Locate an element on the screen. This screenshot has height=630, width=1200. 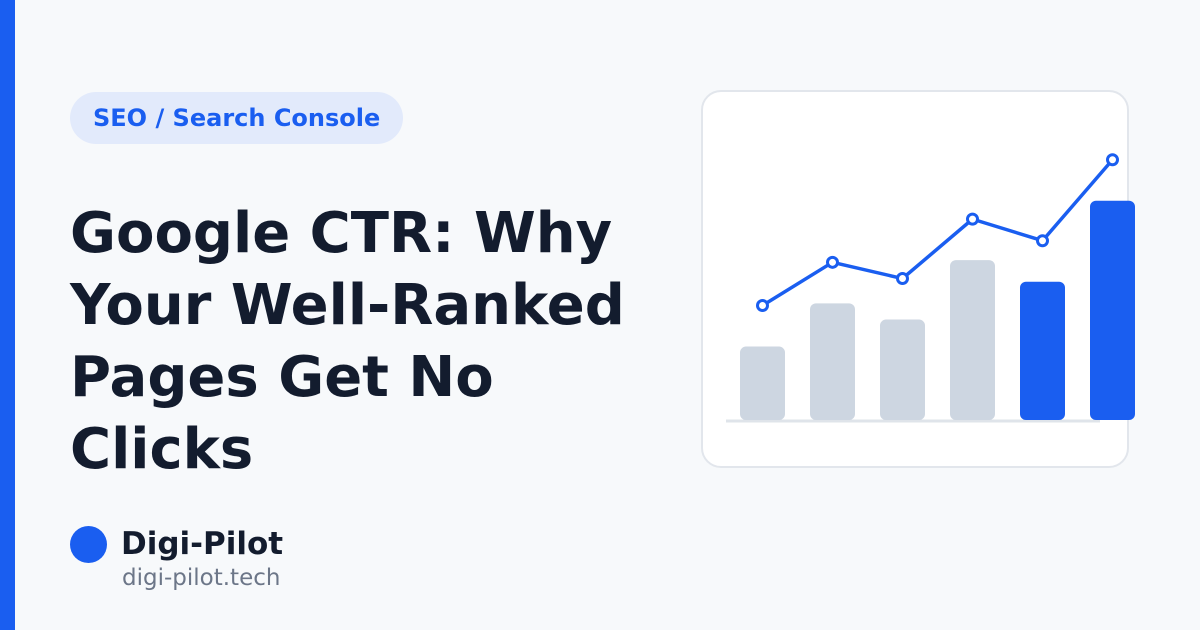
brand-name: Digi-Pilot is located at coordinates (202, 544).